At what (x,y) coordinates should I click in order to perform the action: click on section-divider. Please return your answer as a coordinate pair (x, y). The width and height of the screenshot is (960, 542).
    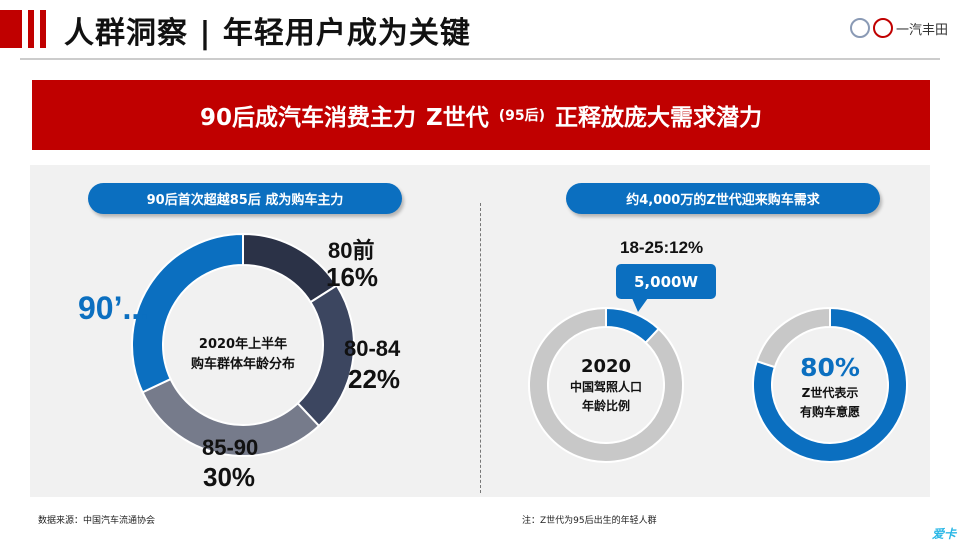
    Looking at the image, I should click on (480, 348).